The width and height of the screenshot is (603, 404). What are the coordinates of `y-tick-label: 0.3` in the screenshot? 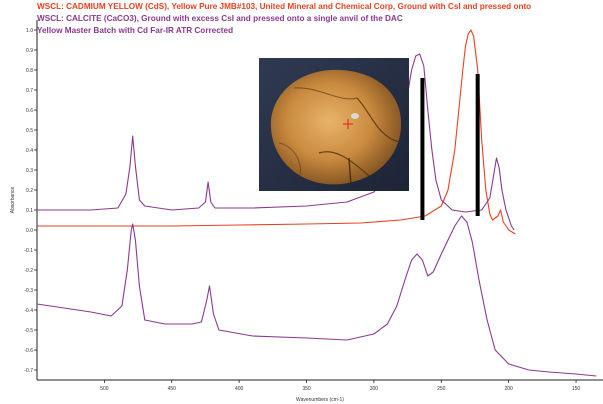 It's located at (29, 171).